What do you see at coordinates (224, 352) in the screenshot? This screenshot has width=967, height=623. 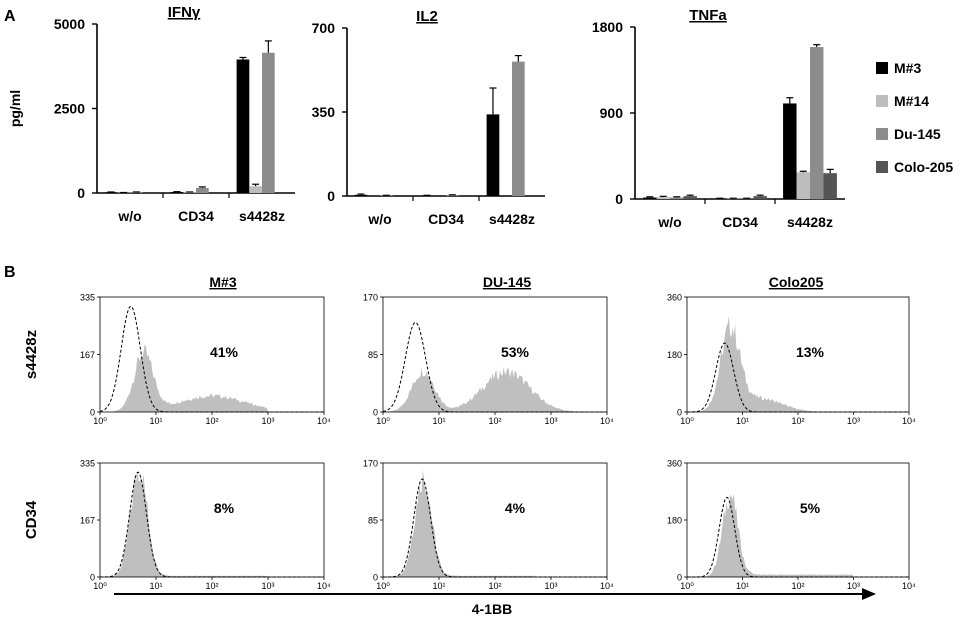 I see `percentage-label: 41%` at bounding box center [224, 352].